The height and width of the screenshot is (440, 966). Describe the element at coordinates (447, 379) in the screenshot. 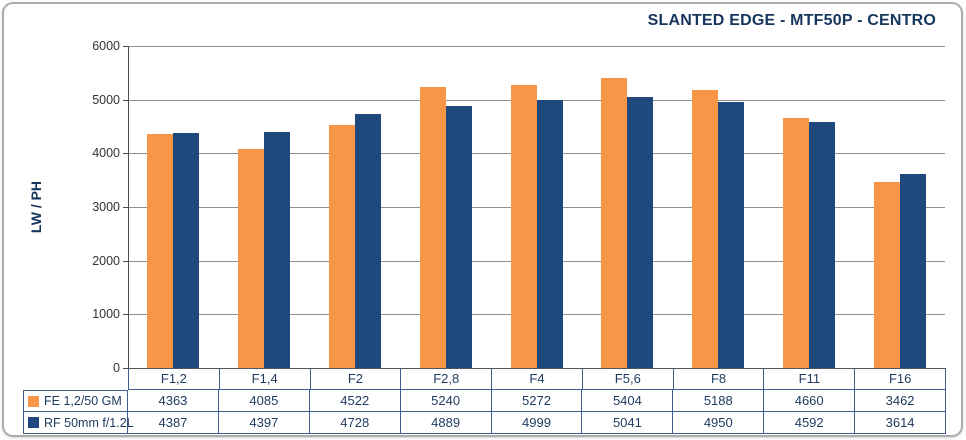

I see `category-cell: F2,8` at that location.